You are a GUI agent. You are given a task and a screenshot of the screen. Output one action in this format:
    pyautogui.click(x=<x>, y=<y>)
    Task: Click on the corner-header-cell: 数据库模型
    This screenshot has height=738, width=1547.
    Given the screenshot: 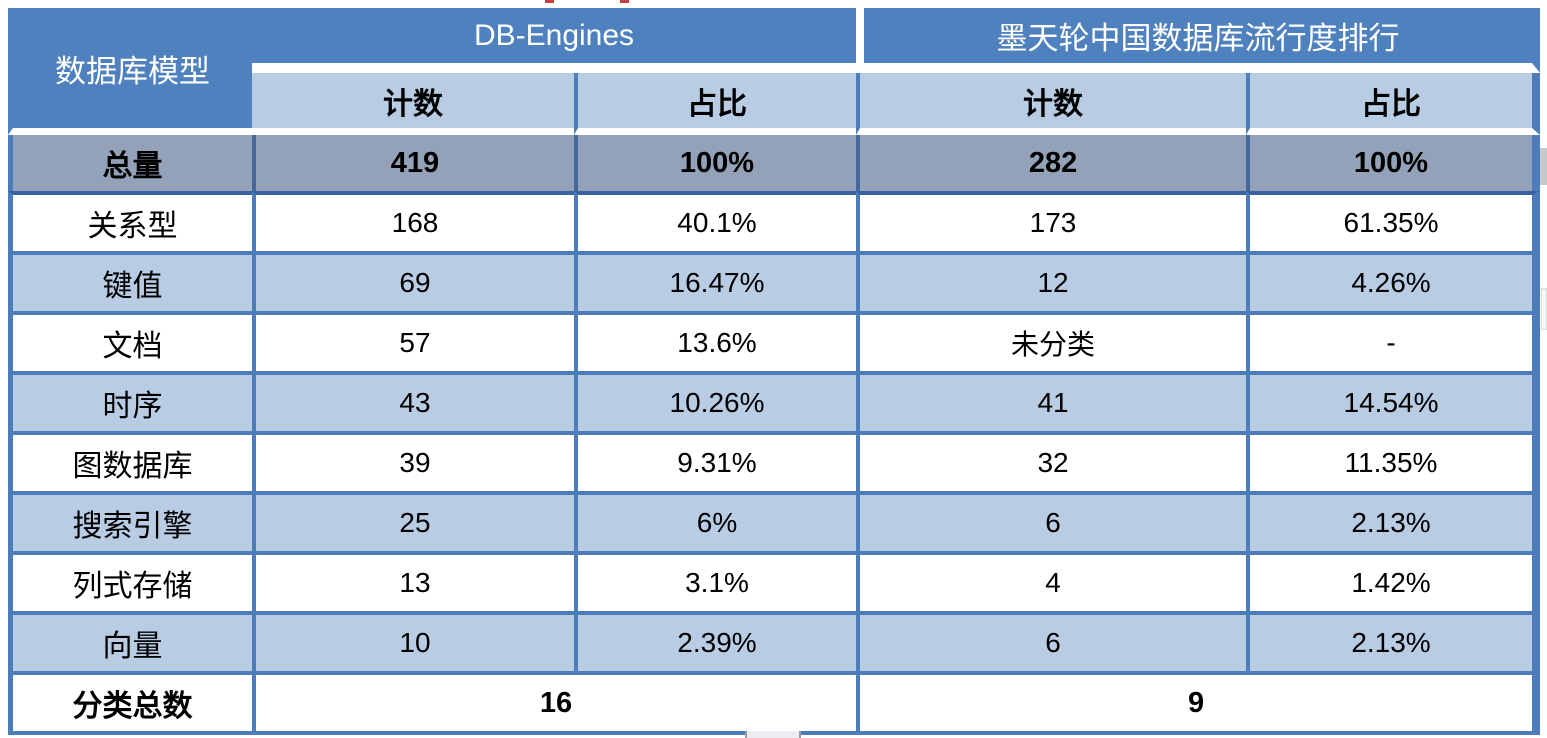 What is the action you would take?
    pyautogui.click(x=130, y=71)
    